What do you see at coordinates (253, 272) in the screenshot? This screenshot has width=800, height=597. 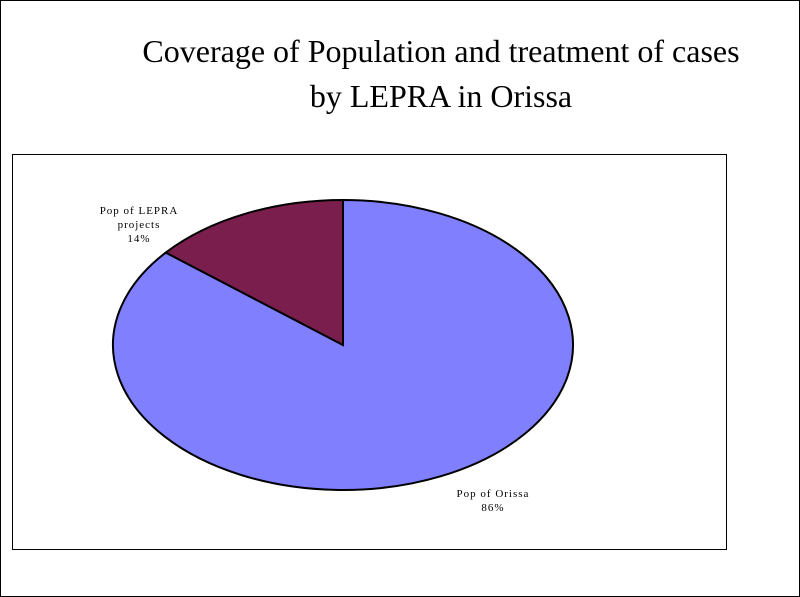 I see `slice-pop-of-lepra-projects` at bounding box center [253, 272].